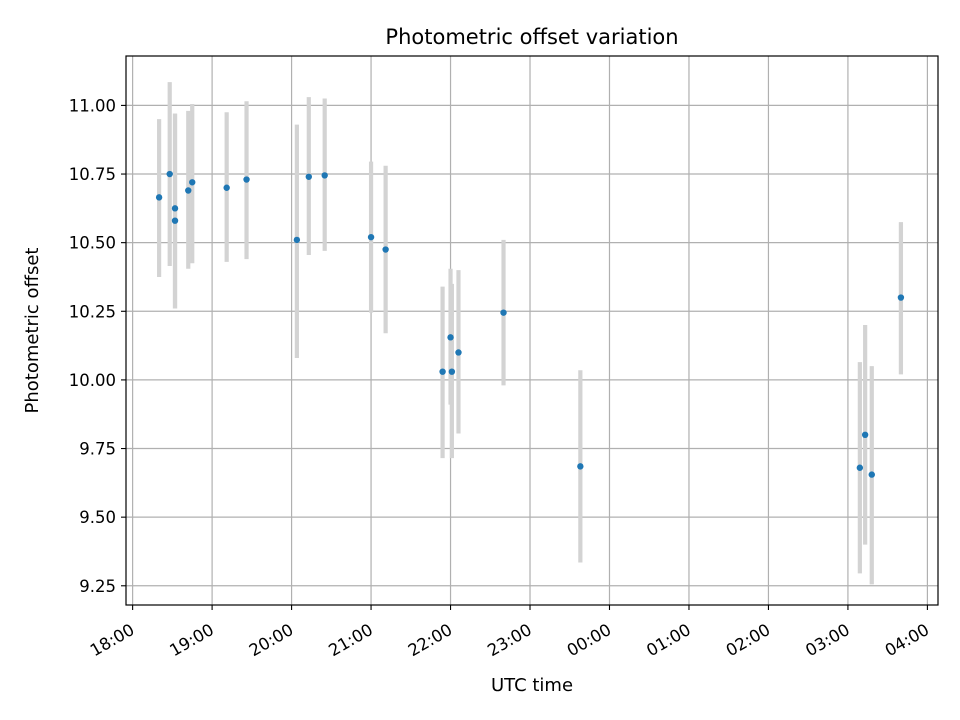  Describe the element at coordinates (748, 640) in the screenshot. I see `x-tick-label: 02:00` at that location.